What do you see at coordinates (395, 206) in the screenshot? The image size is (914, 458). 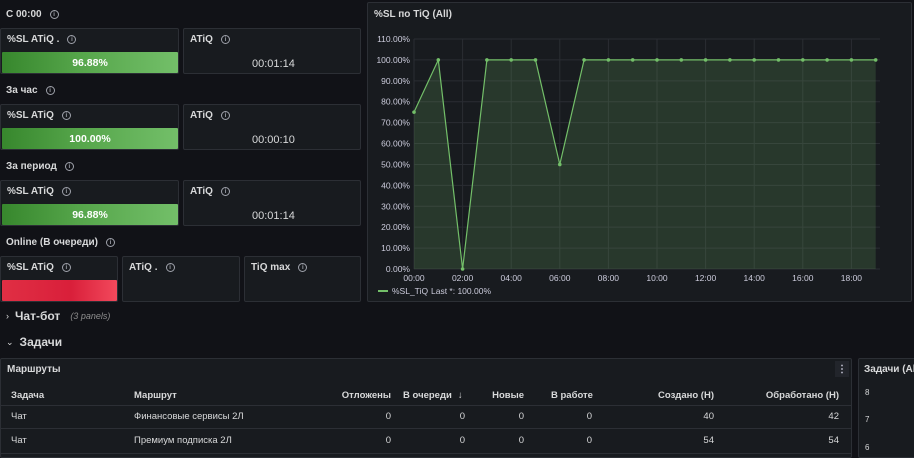 I see `y-tick-label: 30.00%` at bounding box center [395, 206].